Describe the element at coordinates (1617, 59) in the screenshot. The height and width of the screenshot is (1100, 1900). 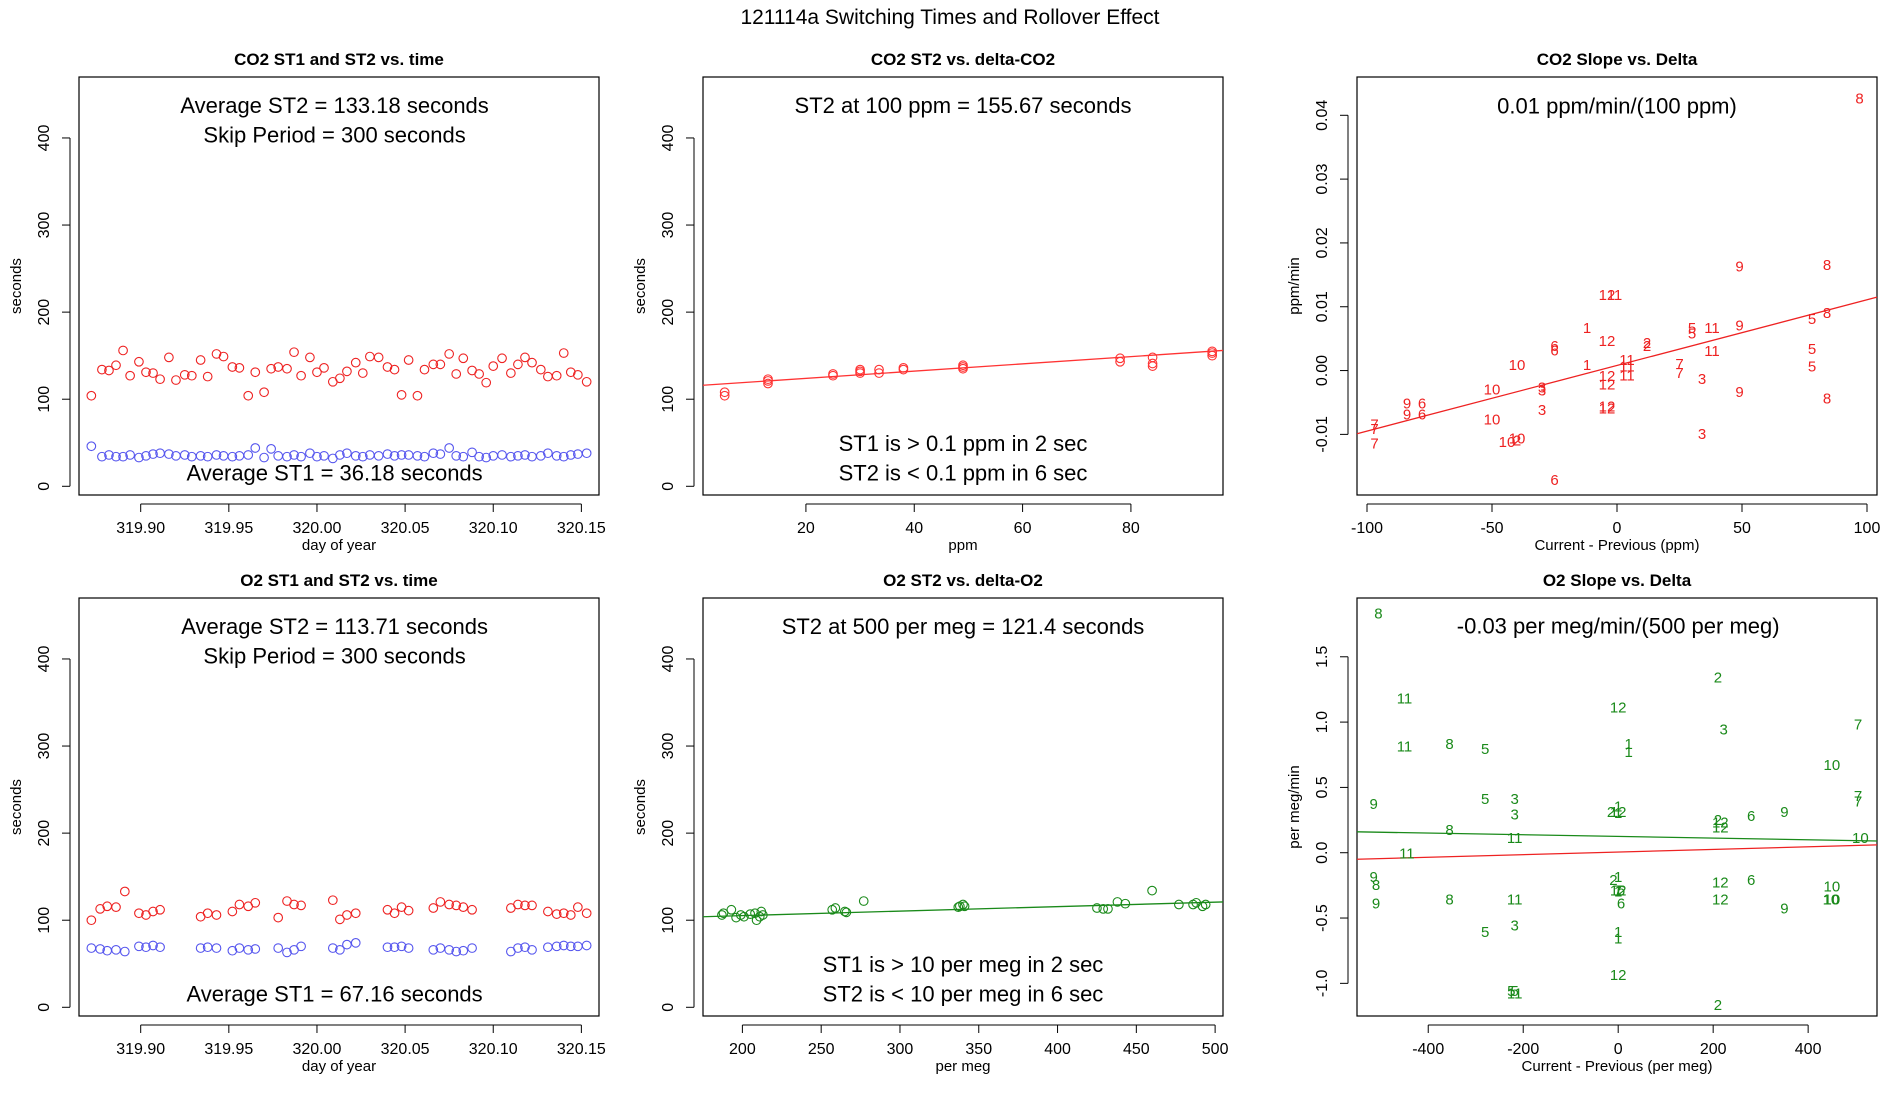
I see `chart-title: CO2 Slope vs. Delta` at that location.